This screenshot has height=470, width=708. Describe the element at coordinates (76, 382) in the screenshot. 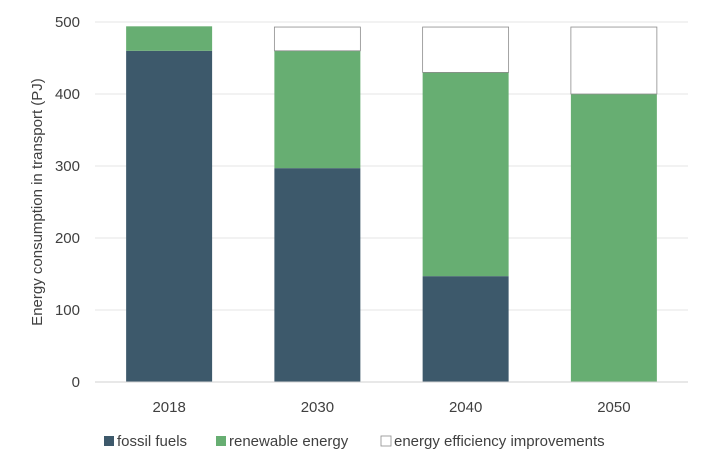

I see `y-tick-label: 0` at that location.